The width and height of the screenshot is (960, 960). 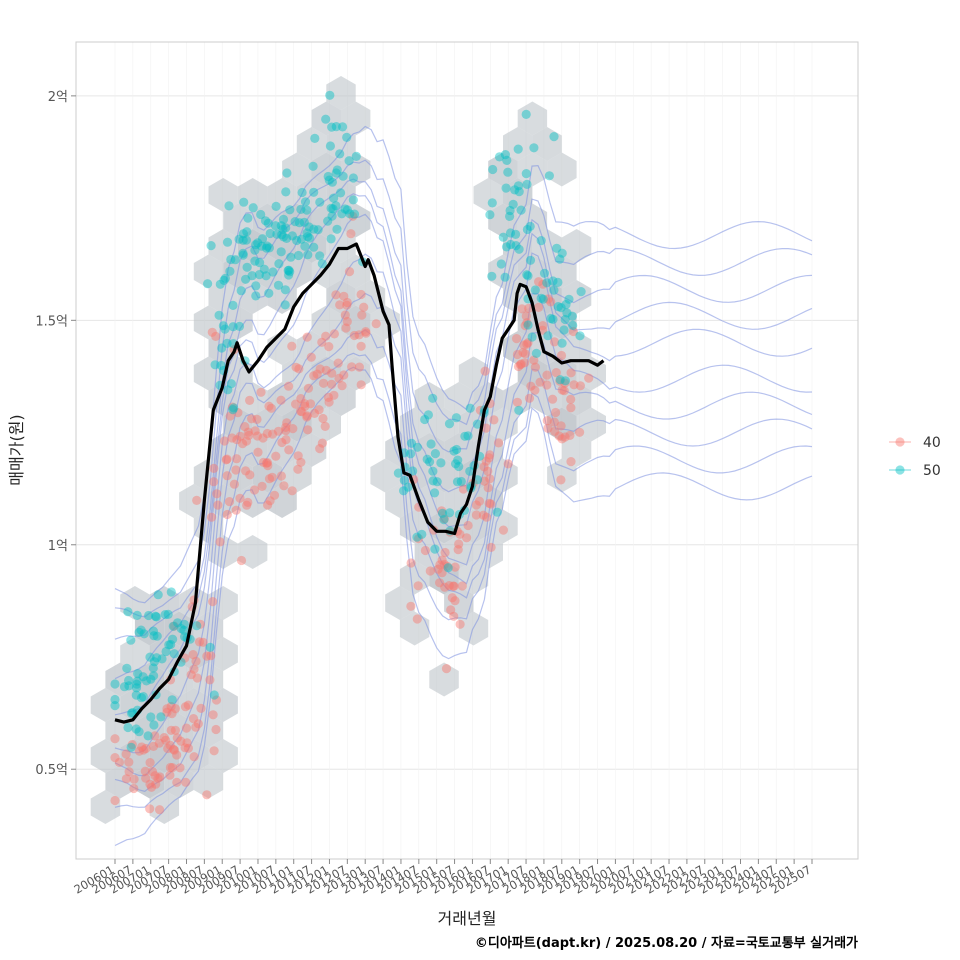 What do you see at coordinates (58, 97) in the screenshot?
I see `y-tick-label-3: 2억` at bounding box center [58, 97].